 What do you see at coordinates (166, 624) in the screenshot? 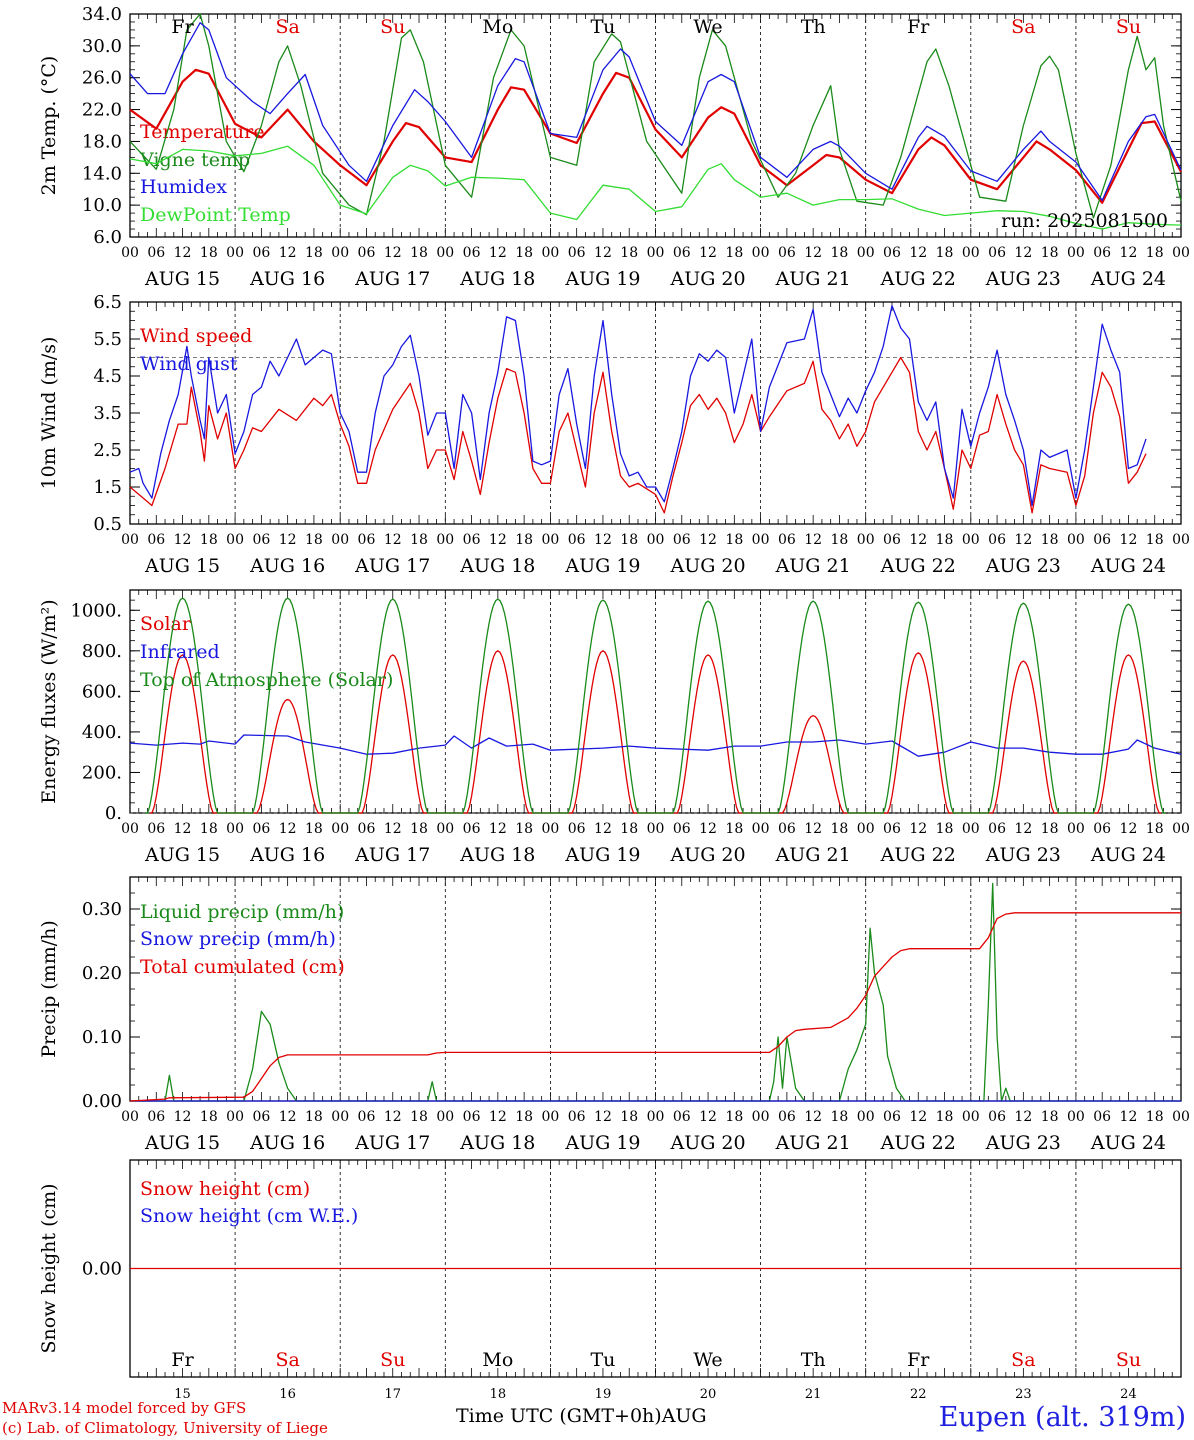
I see `legend-entry: Solar` at bounding box center [166, 624].